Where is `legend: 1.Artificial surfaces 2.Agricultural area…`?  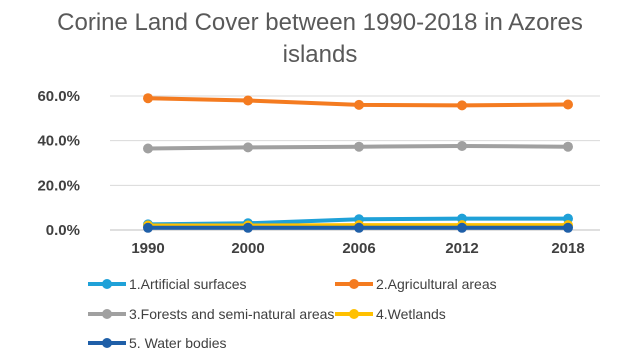 legend: 1.Artificial surfaces 2.Agricultural area… is located at coordinates (292, 313).